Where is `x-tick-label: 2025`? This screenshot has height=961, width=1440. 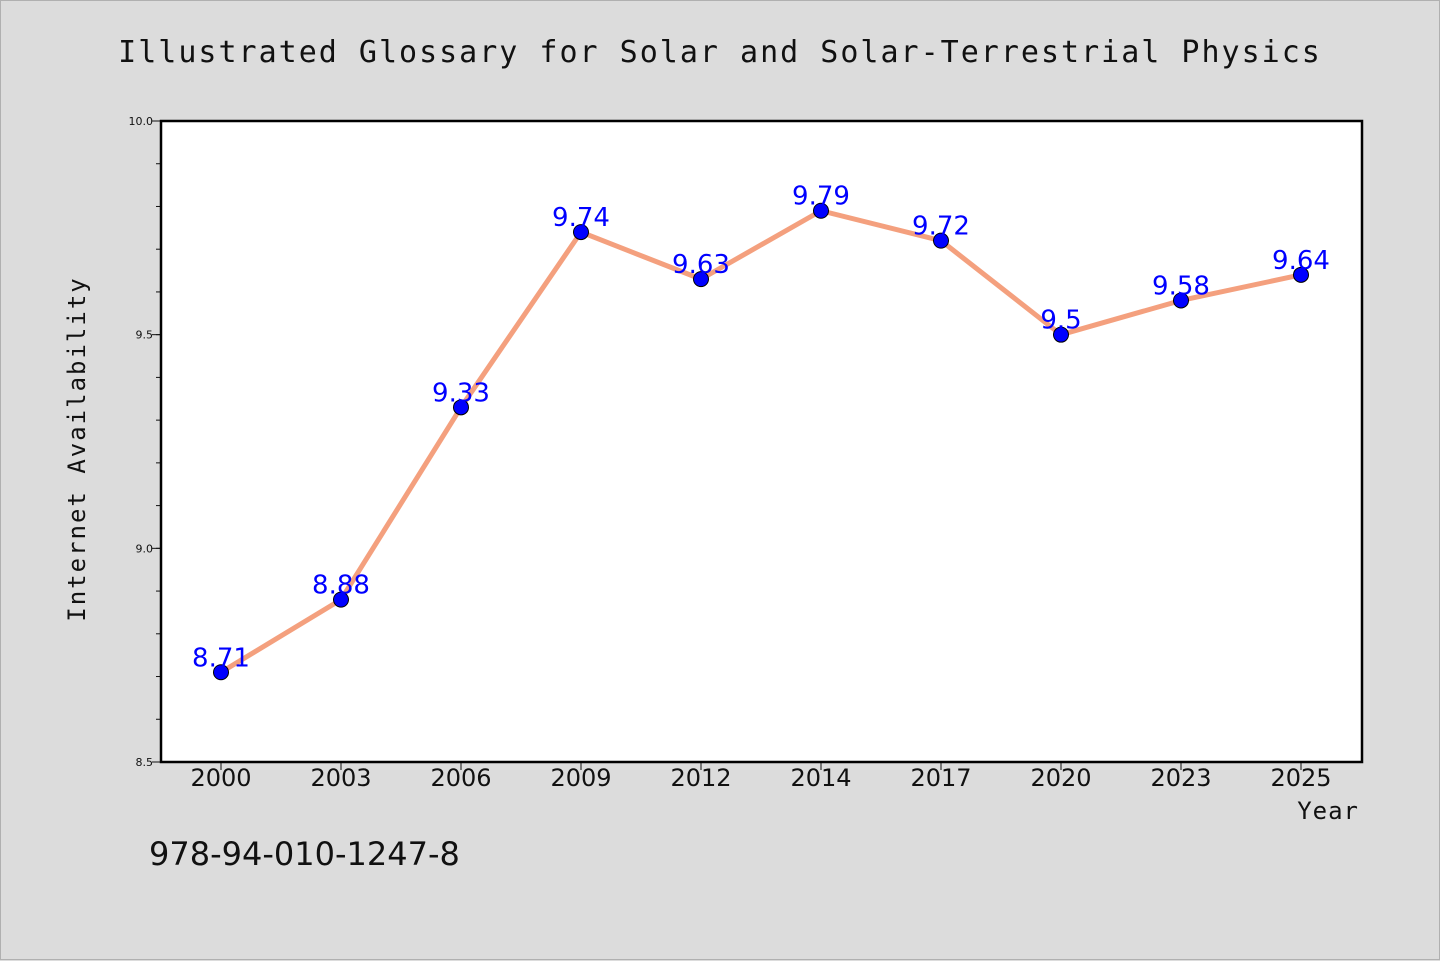 x-tick-label: 2025 is located at coordinates (1300, 778).